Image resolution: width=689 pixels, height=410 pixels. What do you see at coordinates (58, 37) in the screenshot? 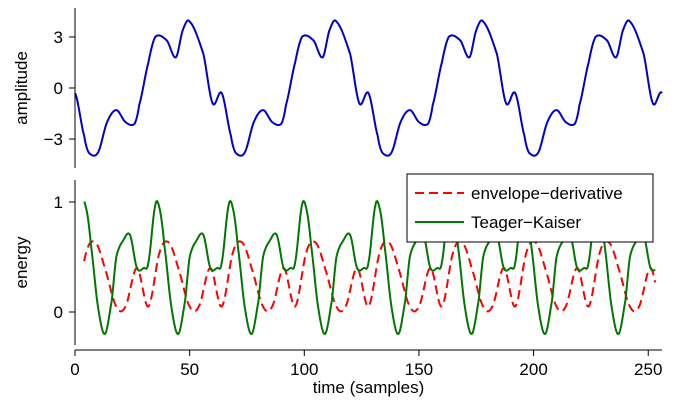
I see `y-tick-label: 3` at bounding box center [58, 37].